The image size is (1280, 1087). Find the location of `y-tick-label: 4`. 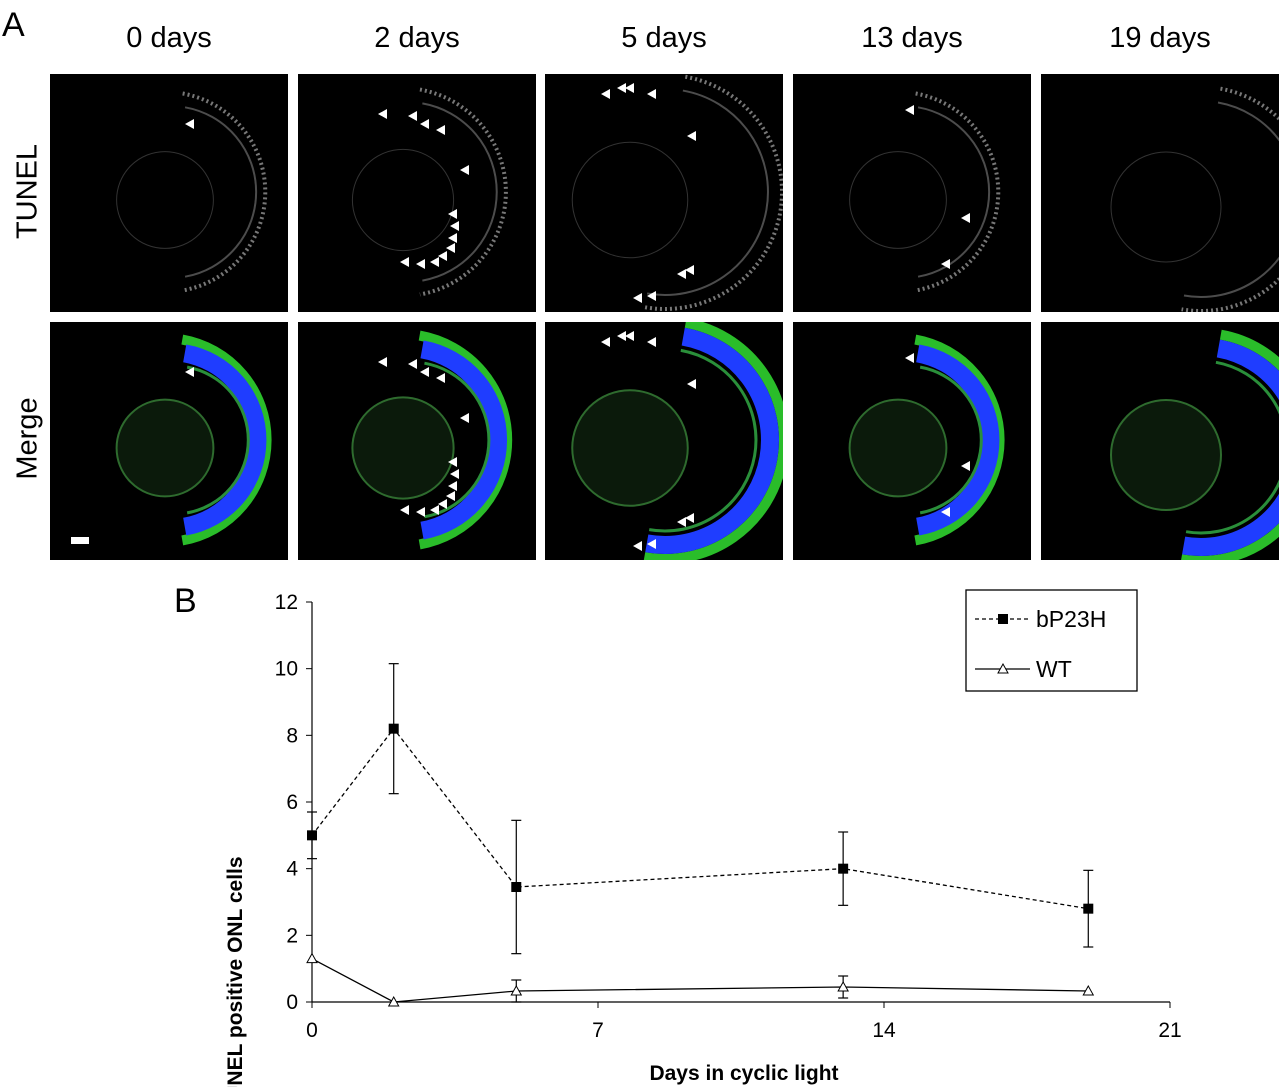

y-tick-label: 4 is located at coordinates (292, 869).